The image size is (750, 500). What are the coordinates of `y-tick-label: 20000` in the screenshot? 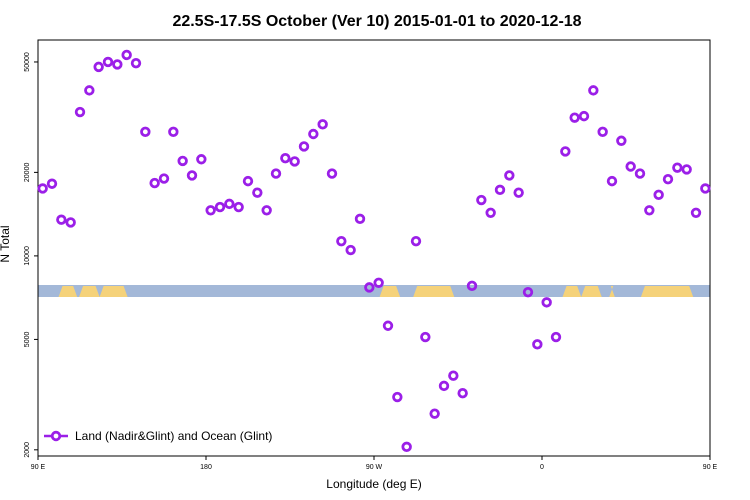 It's located at (27, 173).